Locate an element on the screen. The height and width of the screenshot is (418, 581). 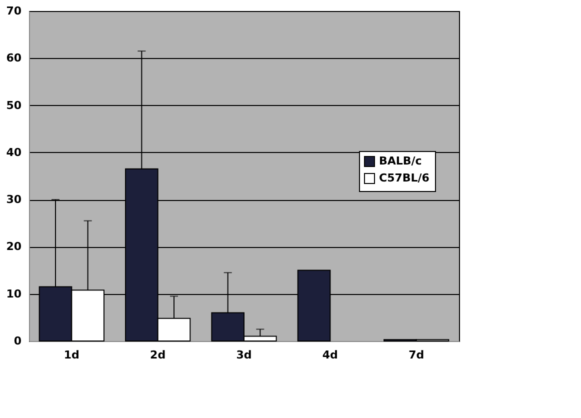
y-tick-label: 40 is located at coordinates (14, 152).